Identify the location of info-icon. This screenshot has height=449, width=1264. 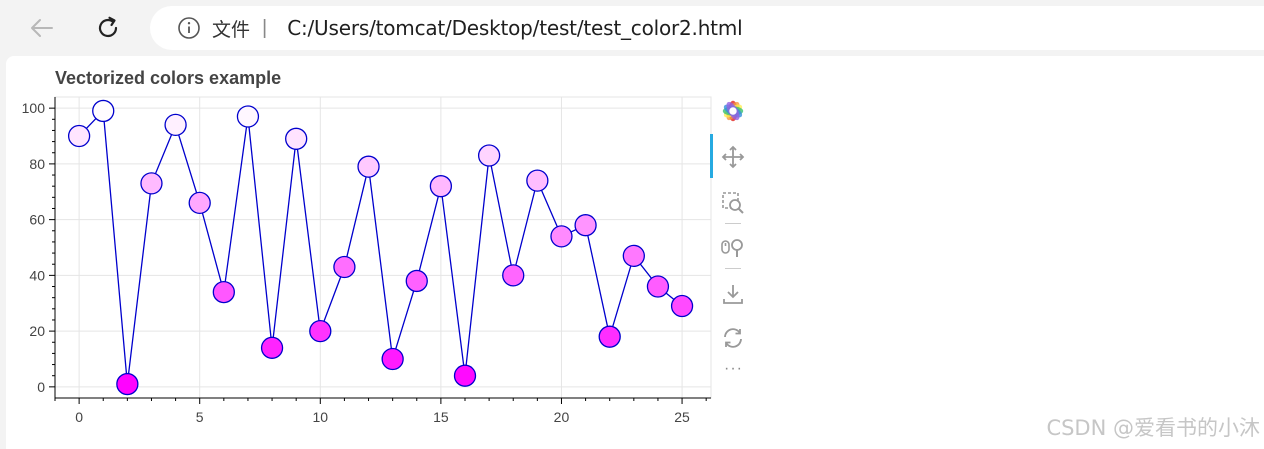
(189, 28).